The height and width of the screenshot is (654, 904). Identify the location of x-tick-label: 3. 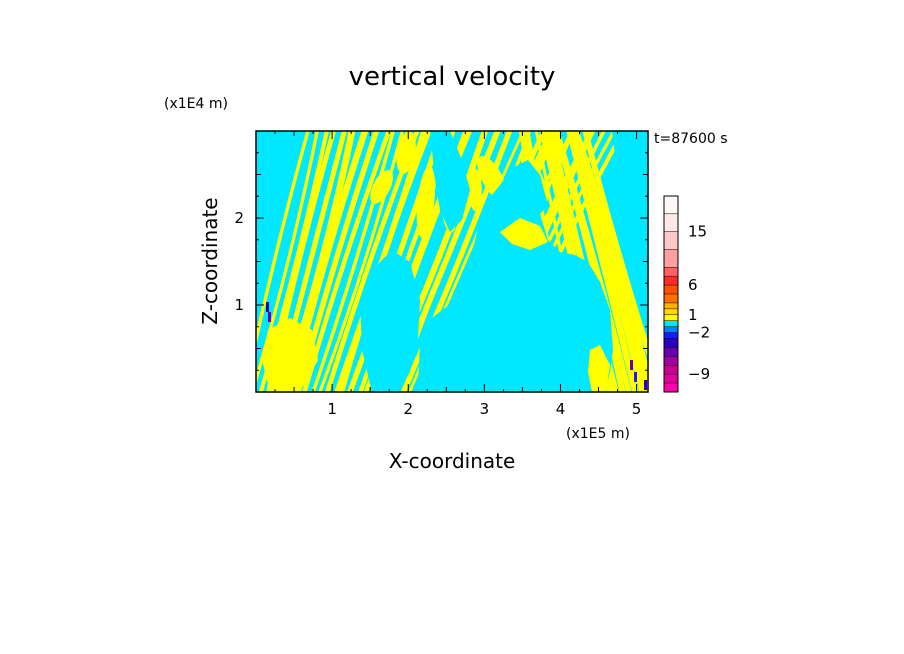
(485, 409).